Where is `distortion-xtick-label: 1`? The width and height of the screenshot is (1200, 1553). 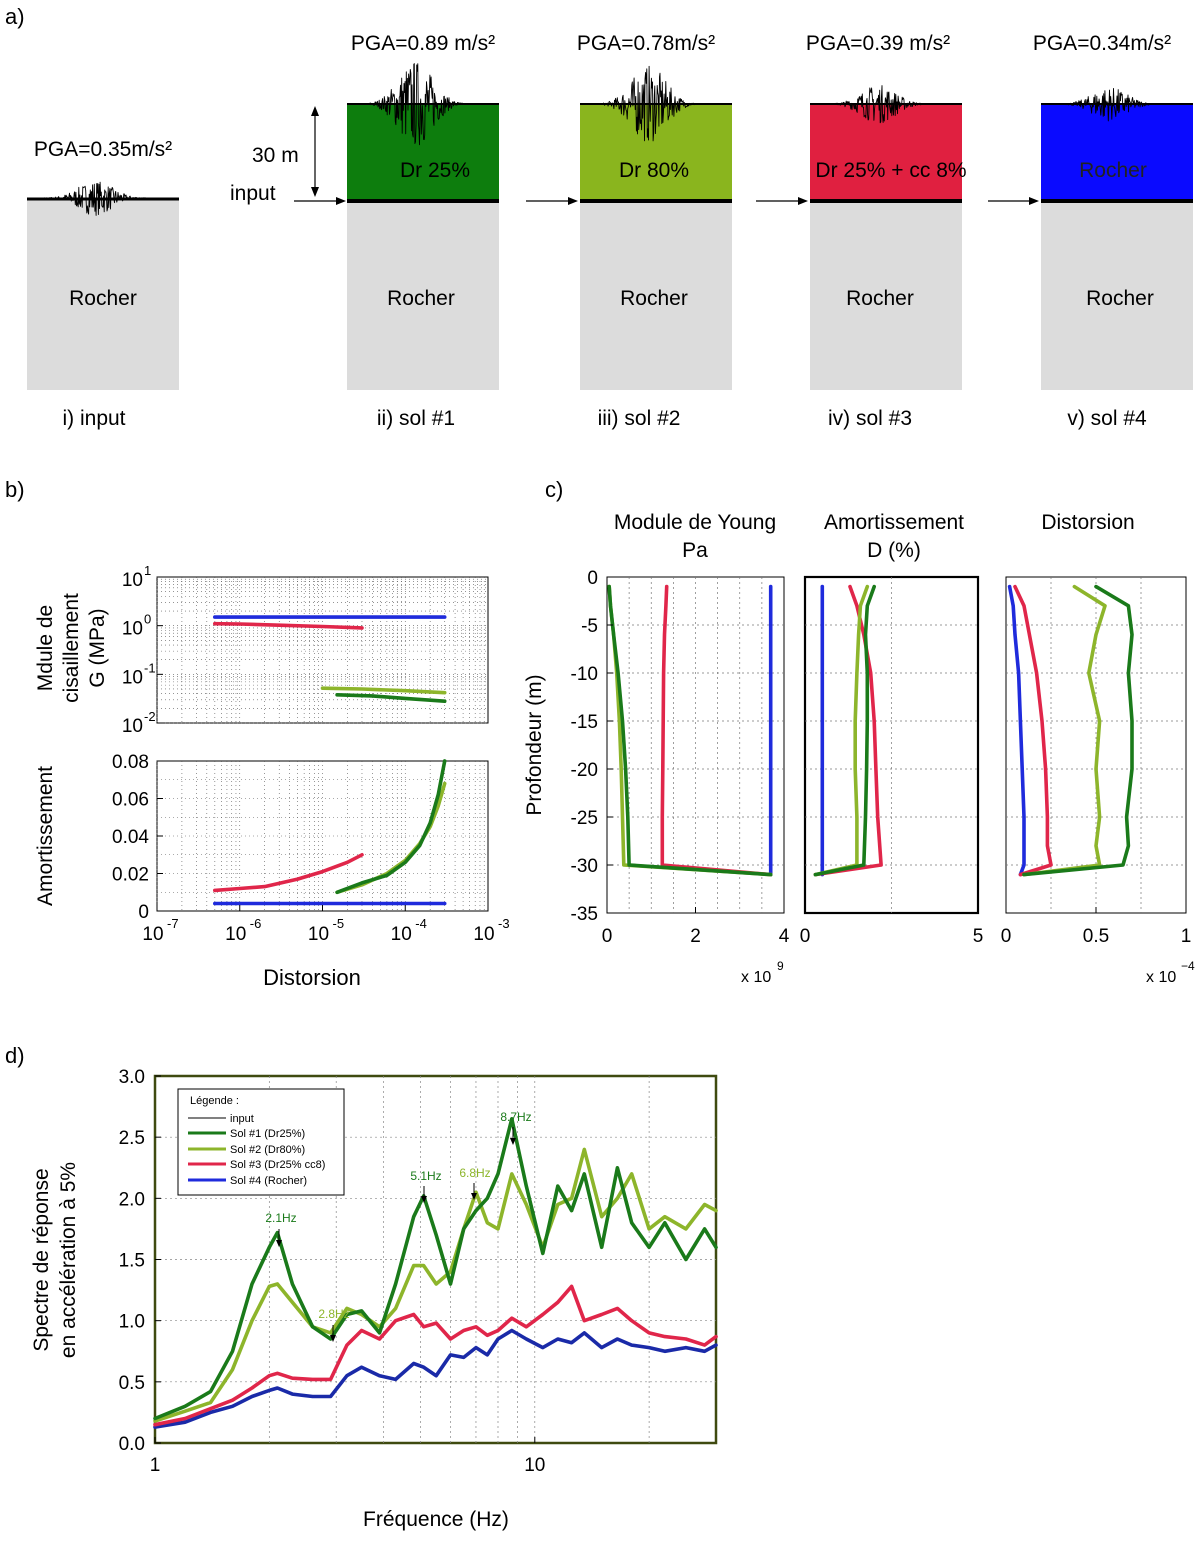
distortion-xtick-label: 1 is located at coordinates (1186, 936).